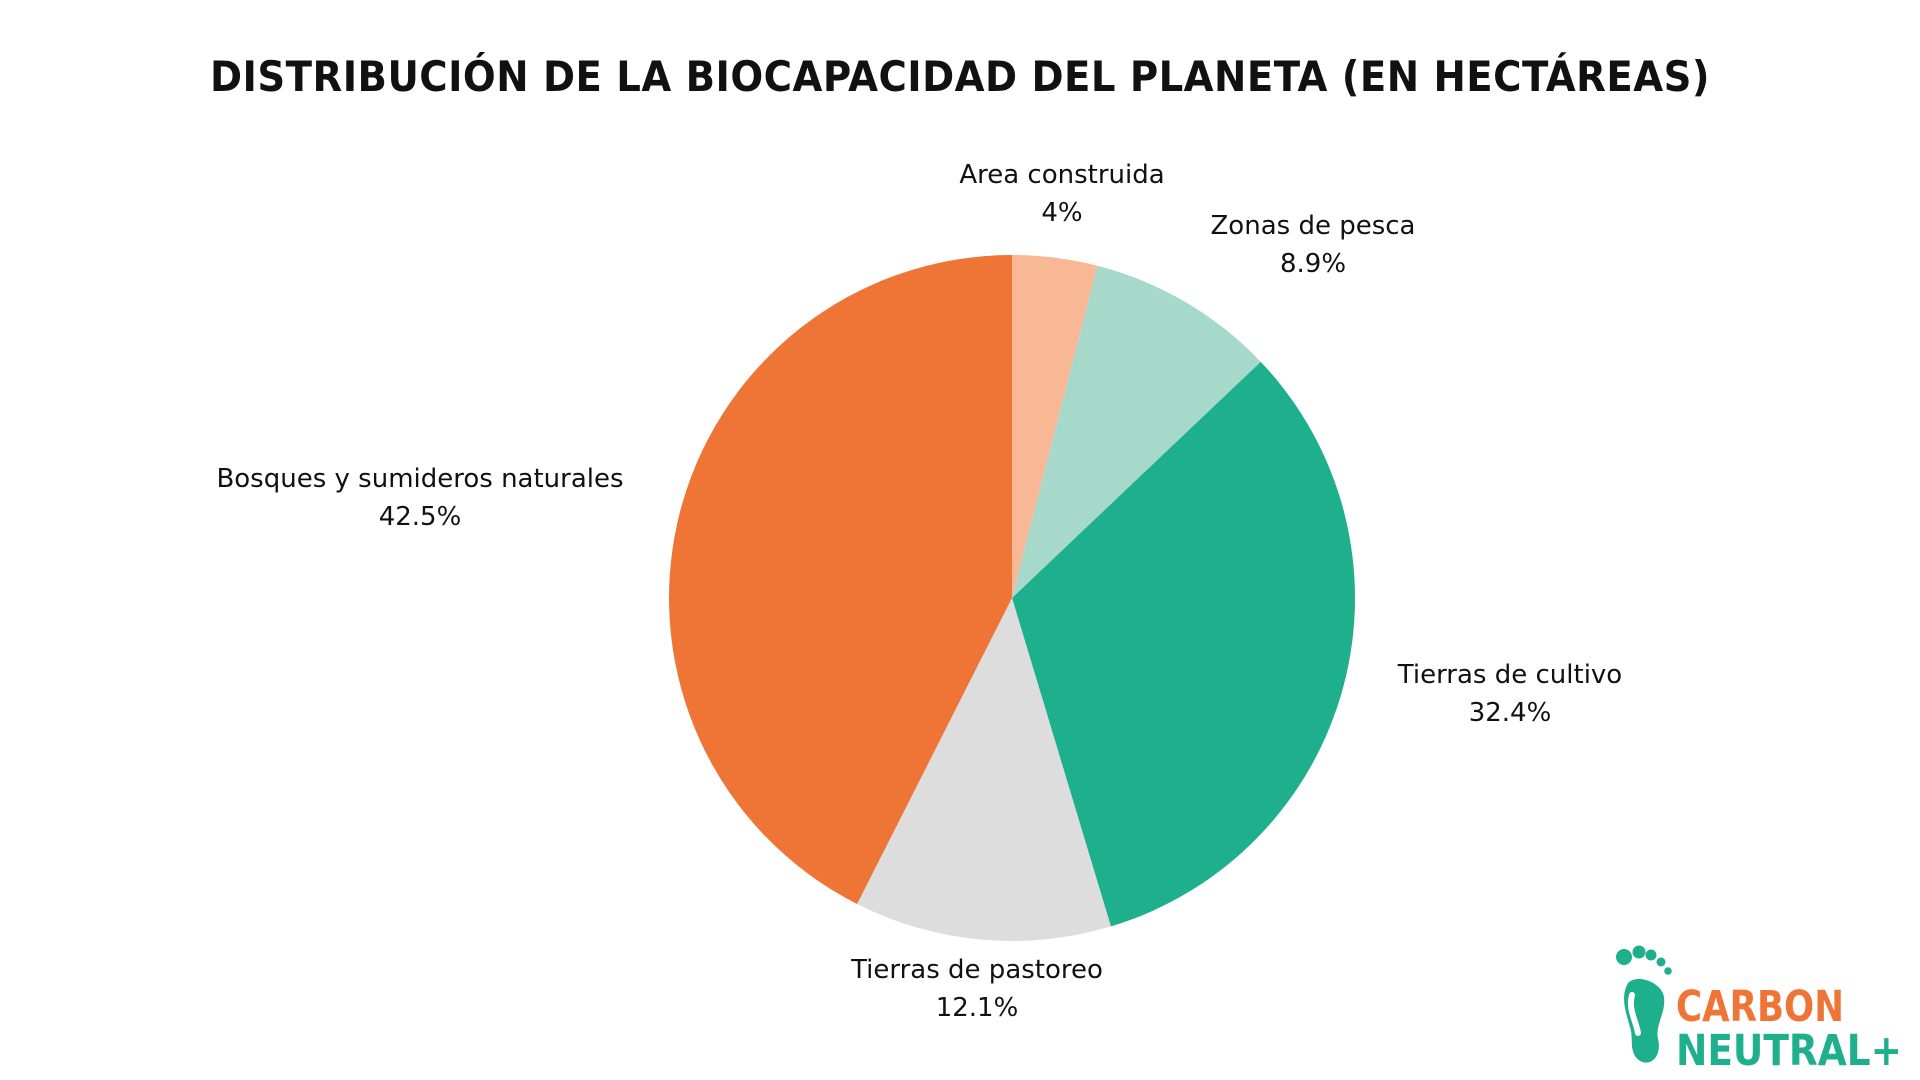  Describe the element at coordinates (420, 517) in the screenshot. I see `slice-value-label-5: 42.5%` at that location.